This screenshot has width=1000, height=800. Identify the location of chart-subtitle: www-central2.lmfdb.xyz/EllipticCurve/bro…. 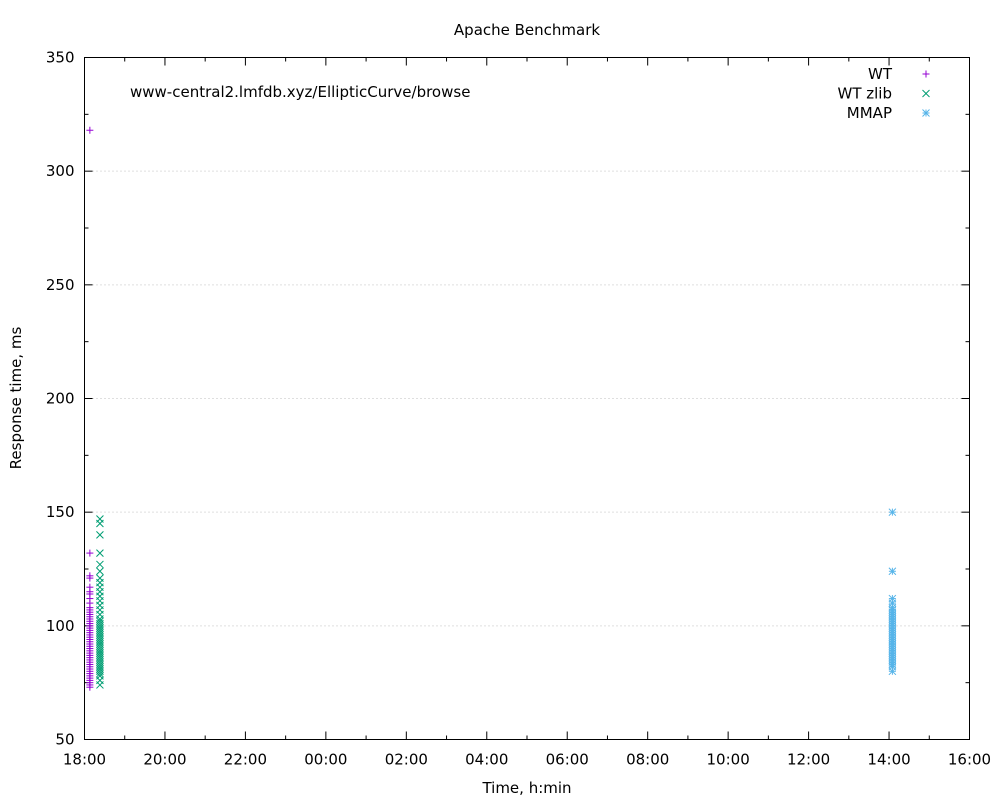
(300, 92).